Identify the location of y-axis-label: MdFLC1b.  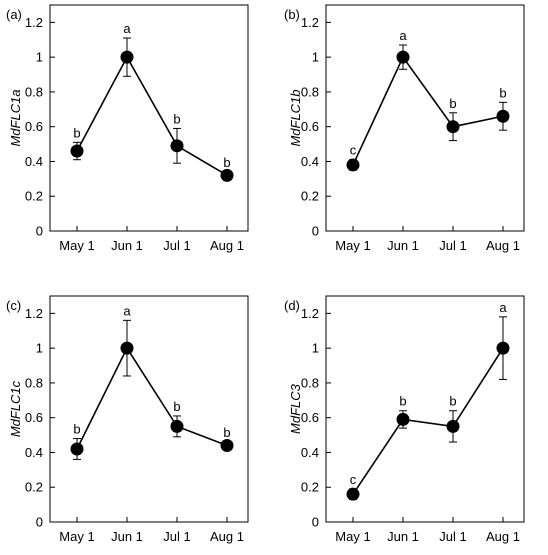
(295, 117).